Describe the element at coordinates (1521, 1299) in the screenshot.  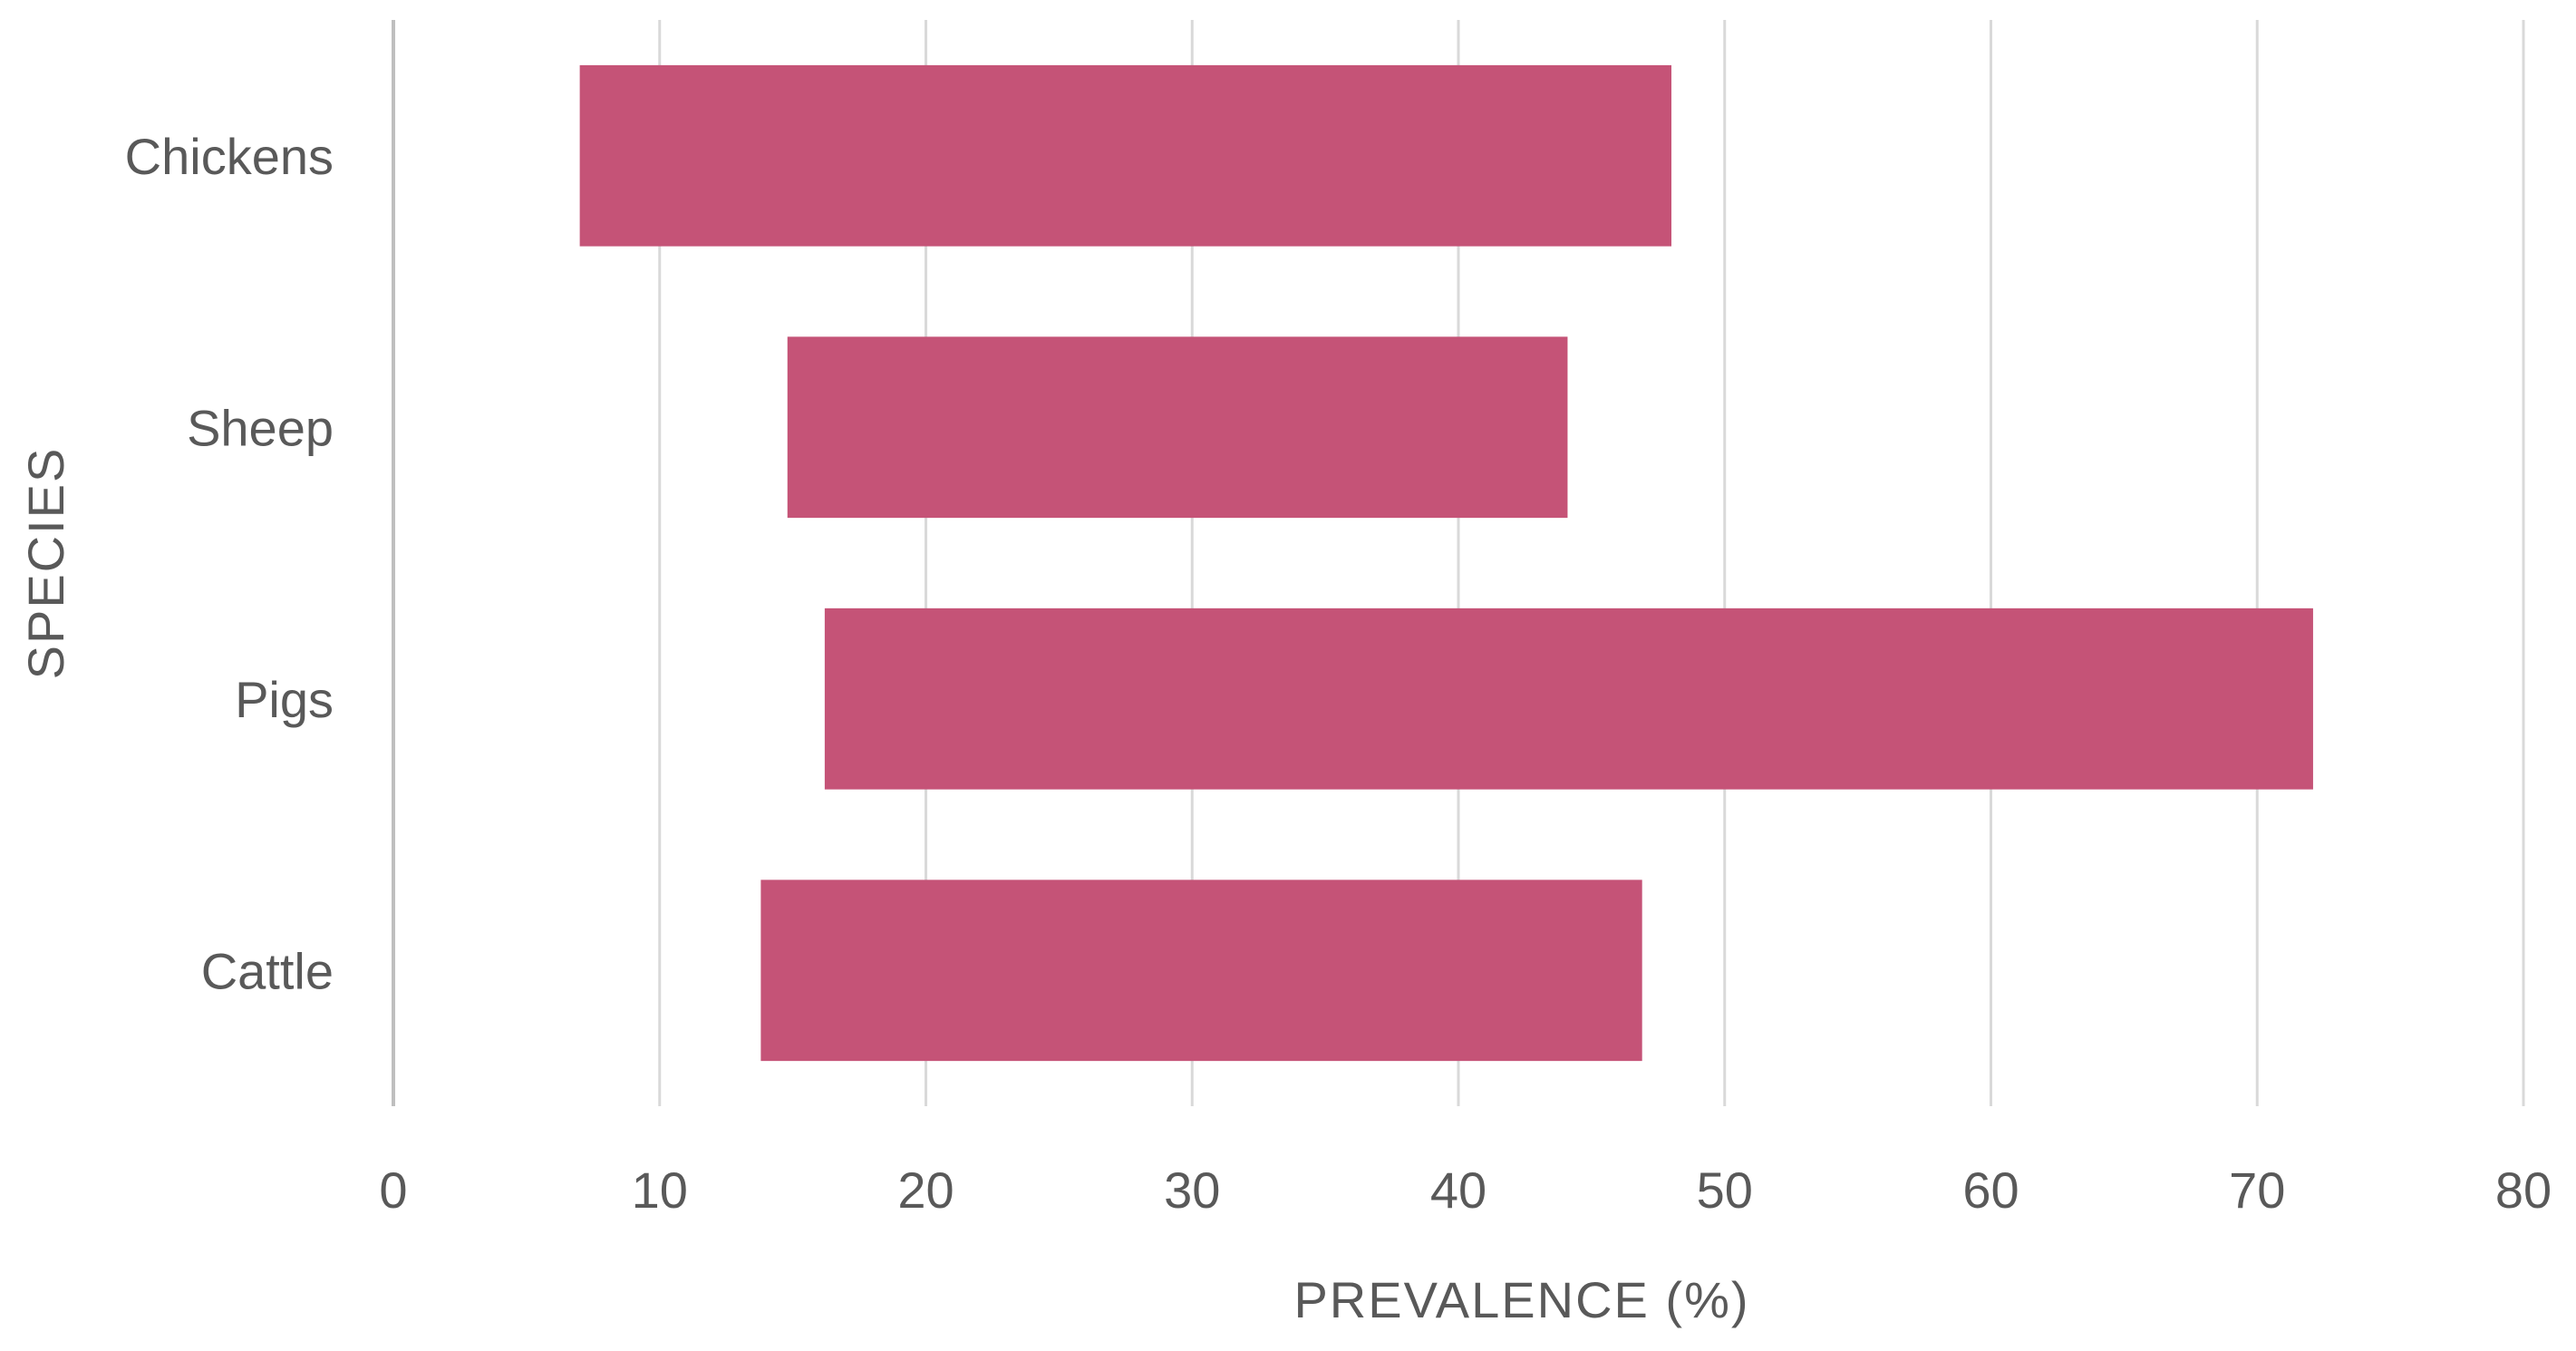
I see `x-axis-title: PREVALENCE (%)` at that location.